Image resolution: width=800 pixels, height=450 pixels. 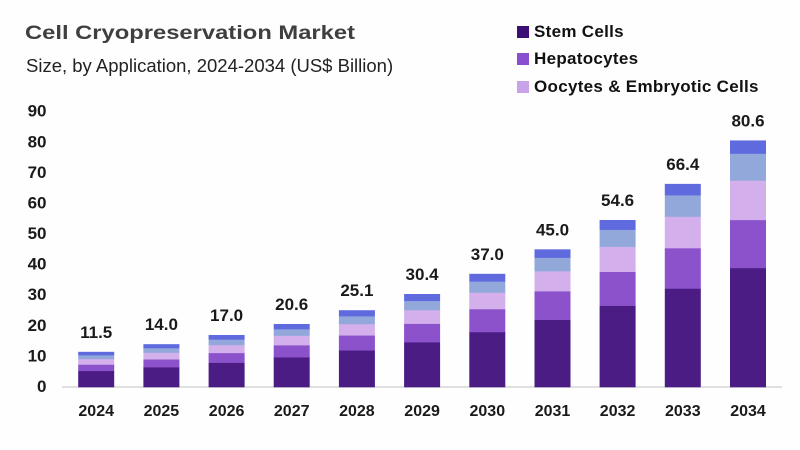 I want to click on svg-text: 2031, so click(x=553, y=411).